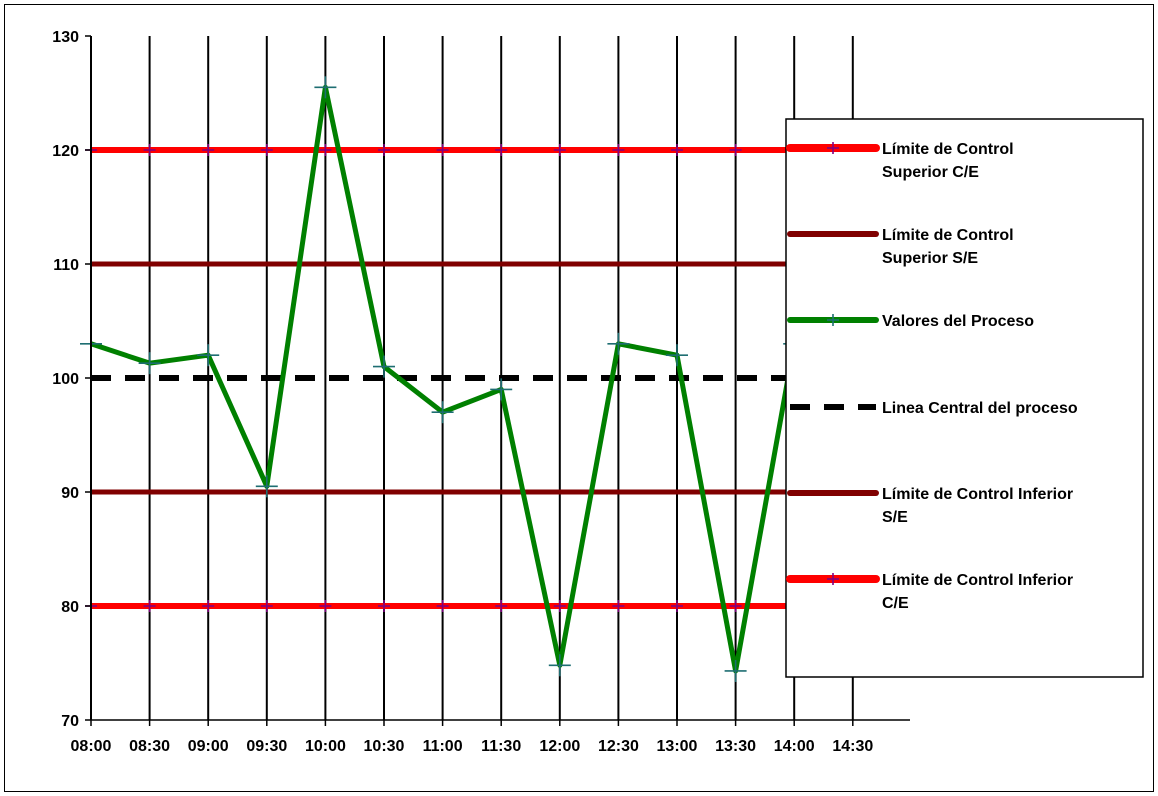  What do you see at coordinates (980, 408) in the screenshot?
I see `legend-label: Linea Central del proceso` at bounding box center [980, 408].